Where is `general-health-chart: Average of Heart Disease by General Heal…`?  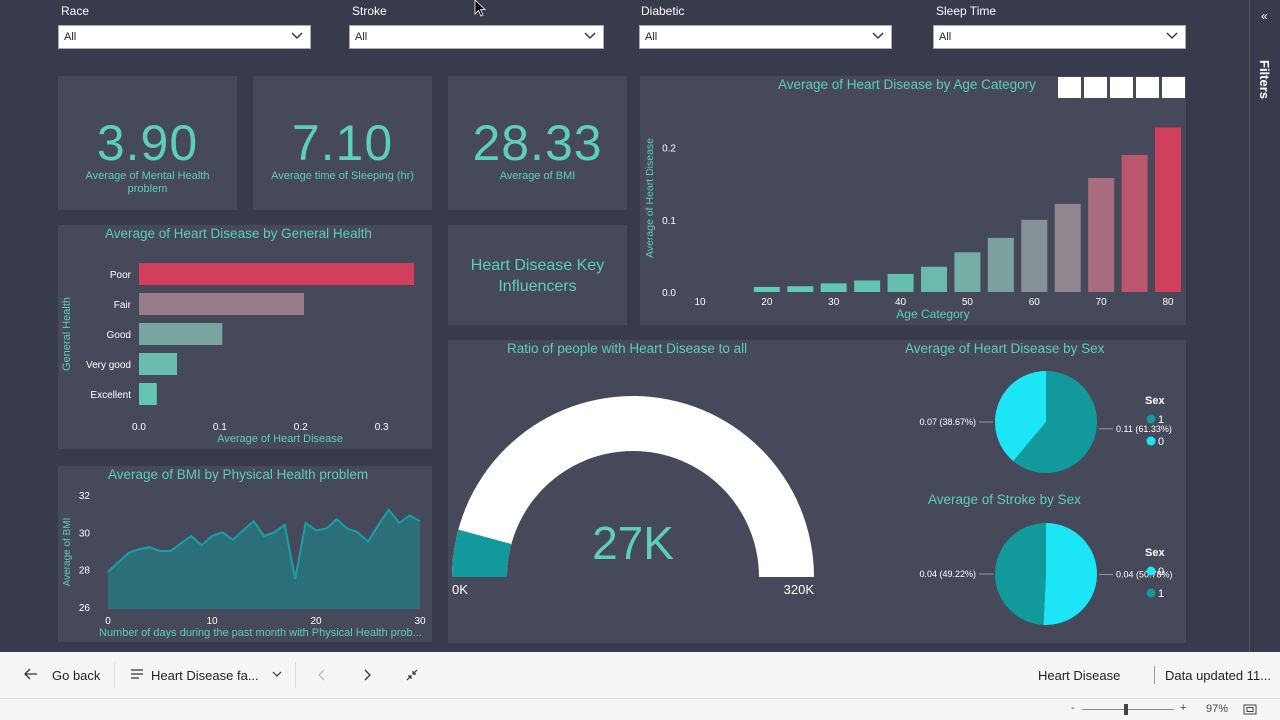 general-health-chart: Average of Heart Disease by General Heal… is located at coordinates (245, 337).